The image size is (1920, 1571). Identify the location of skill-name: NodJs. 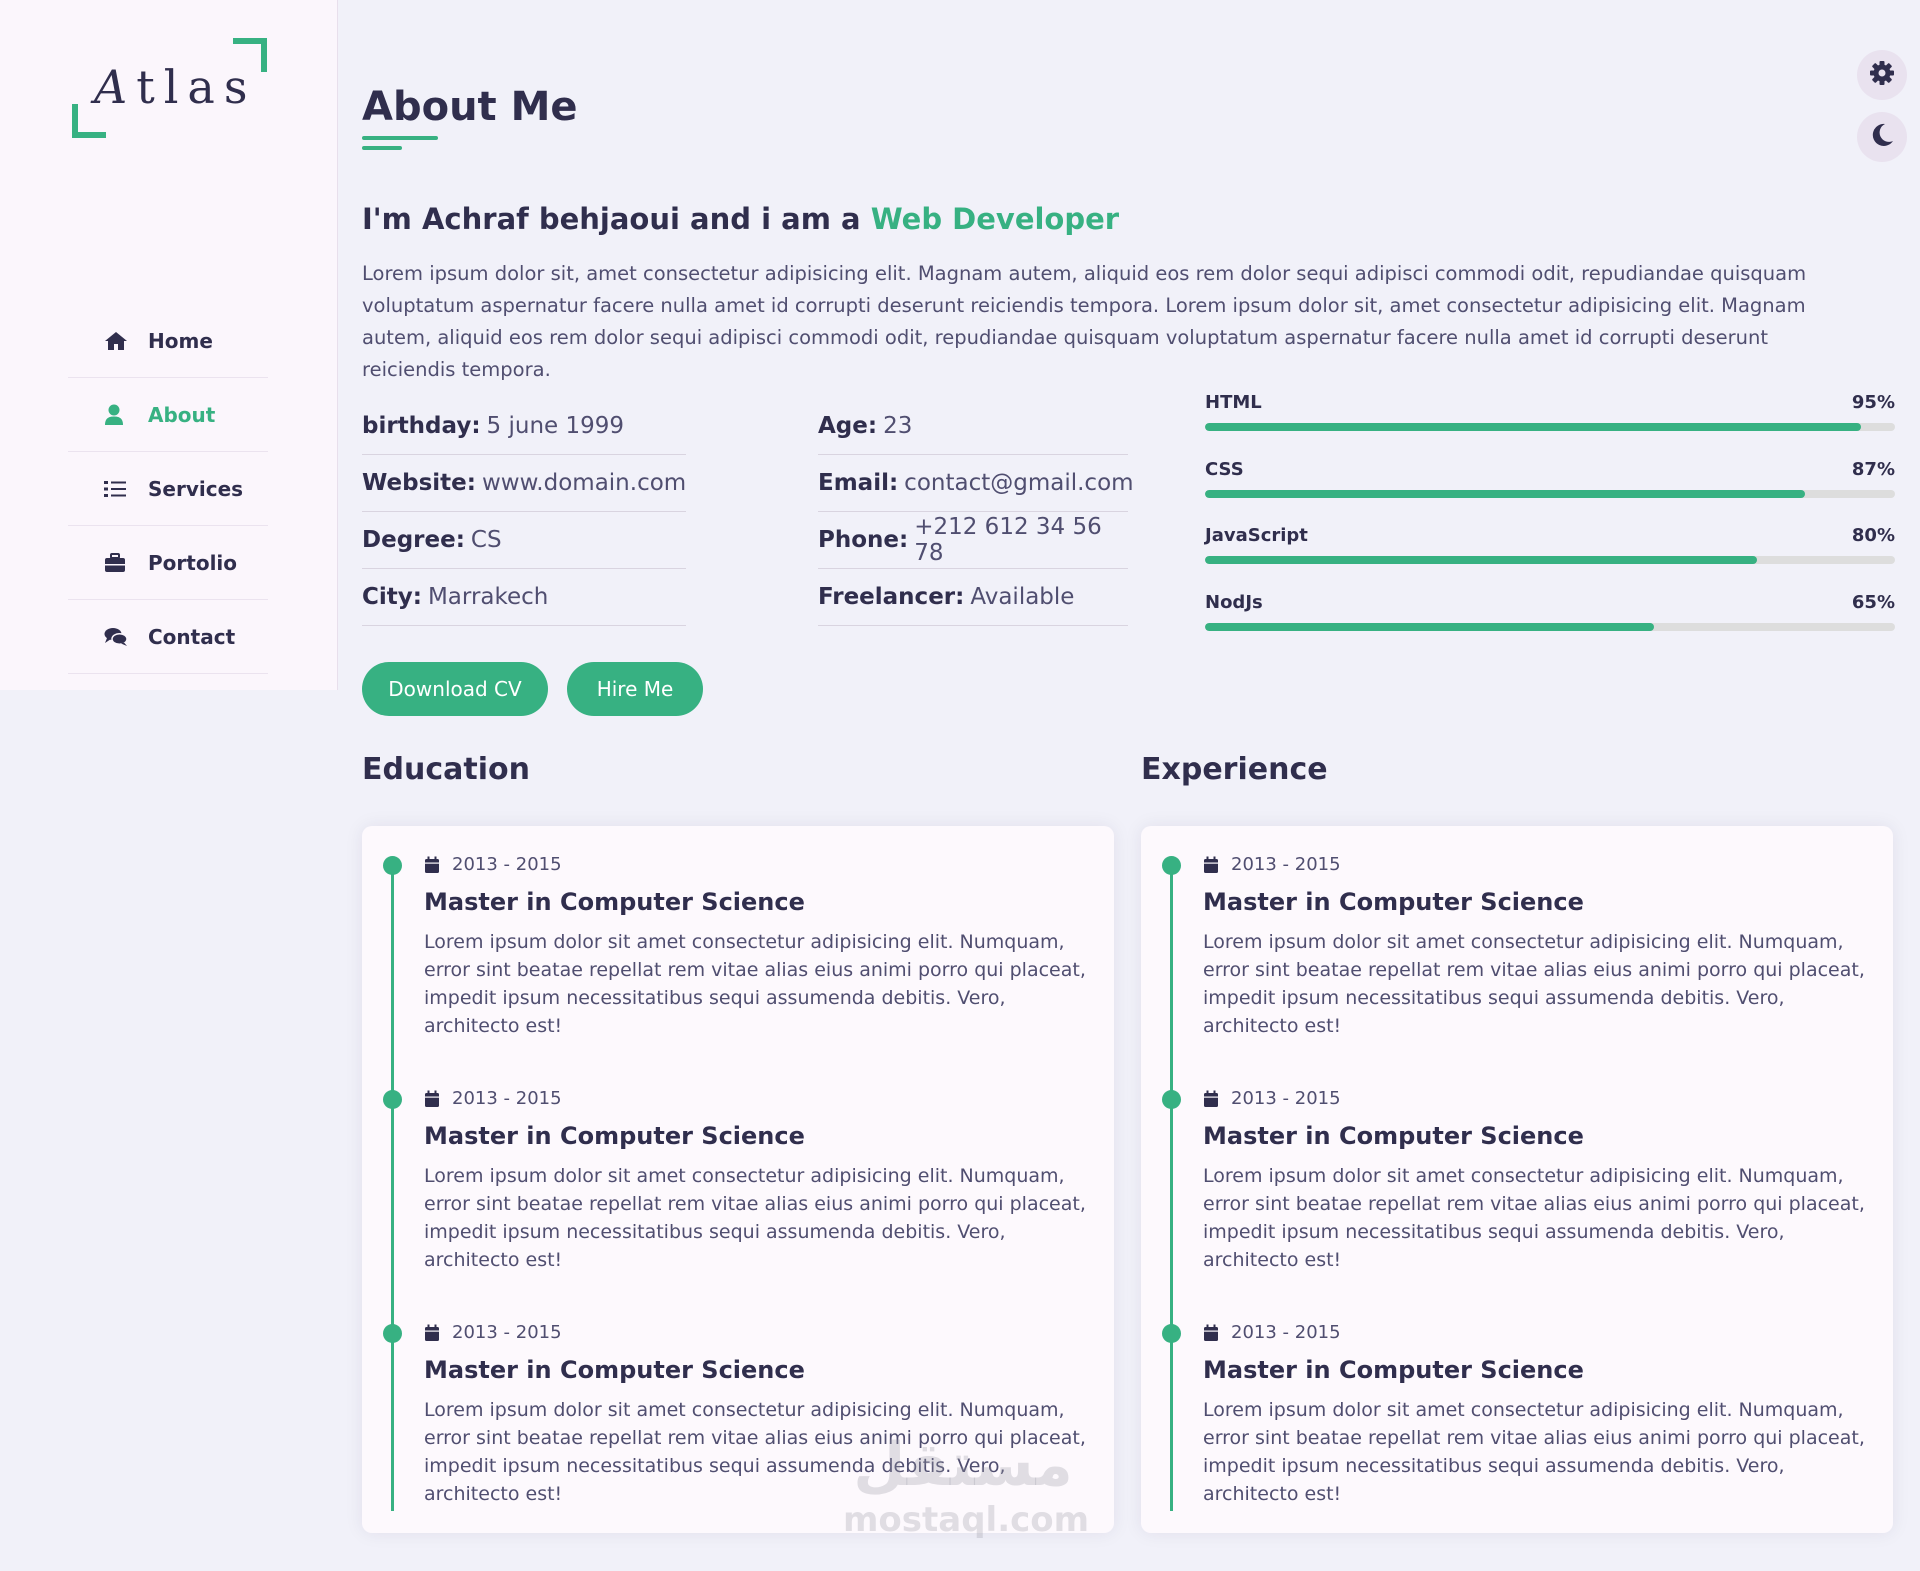
(1234, 602).